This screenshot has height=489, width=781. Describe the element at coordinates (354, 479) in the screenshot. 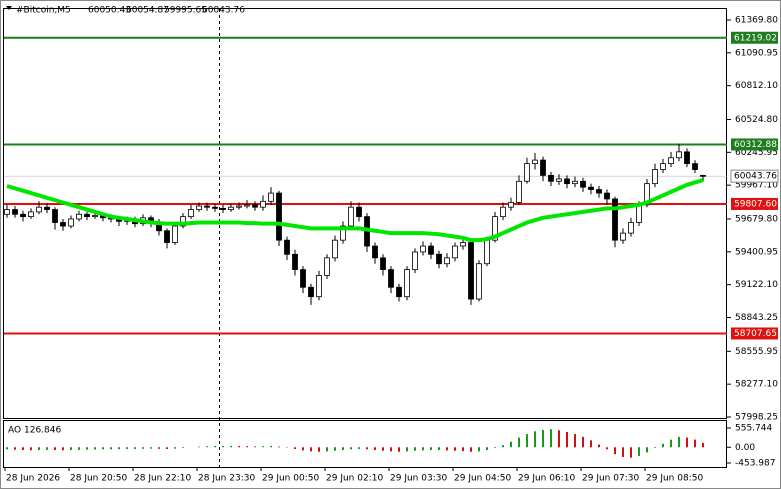

I see `x-tick-label: 29 Jun 02:10` at that location.